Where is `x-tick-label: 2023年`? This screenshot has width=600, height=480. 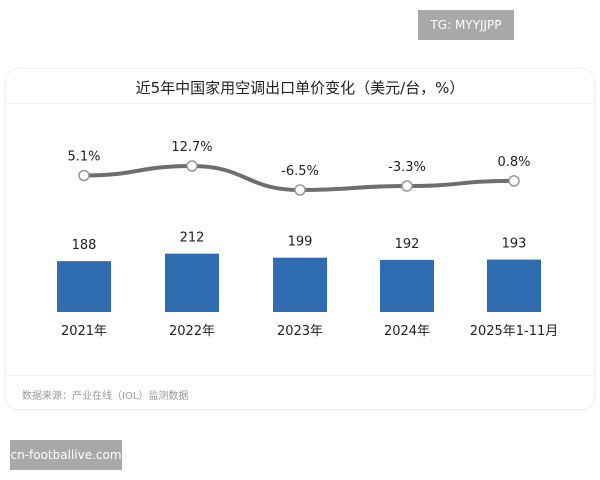
x-tick-label: 2023年 is located at coordinates (300, 331).